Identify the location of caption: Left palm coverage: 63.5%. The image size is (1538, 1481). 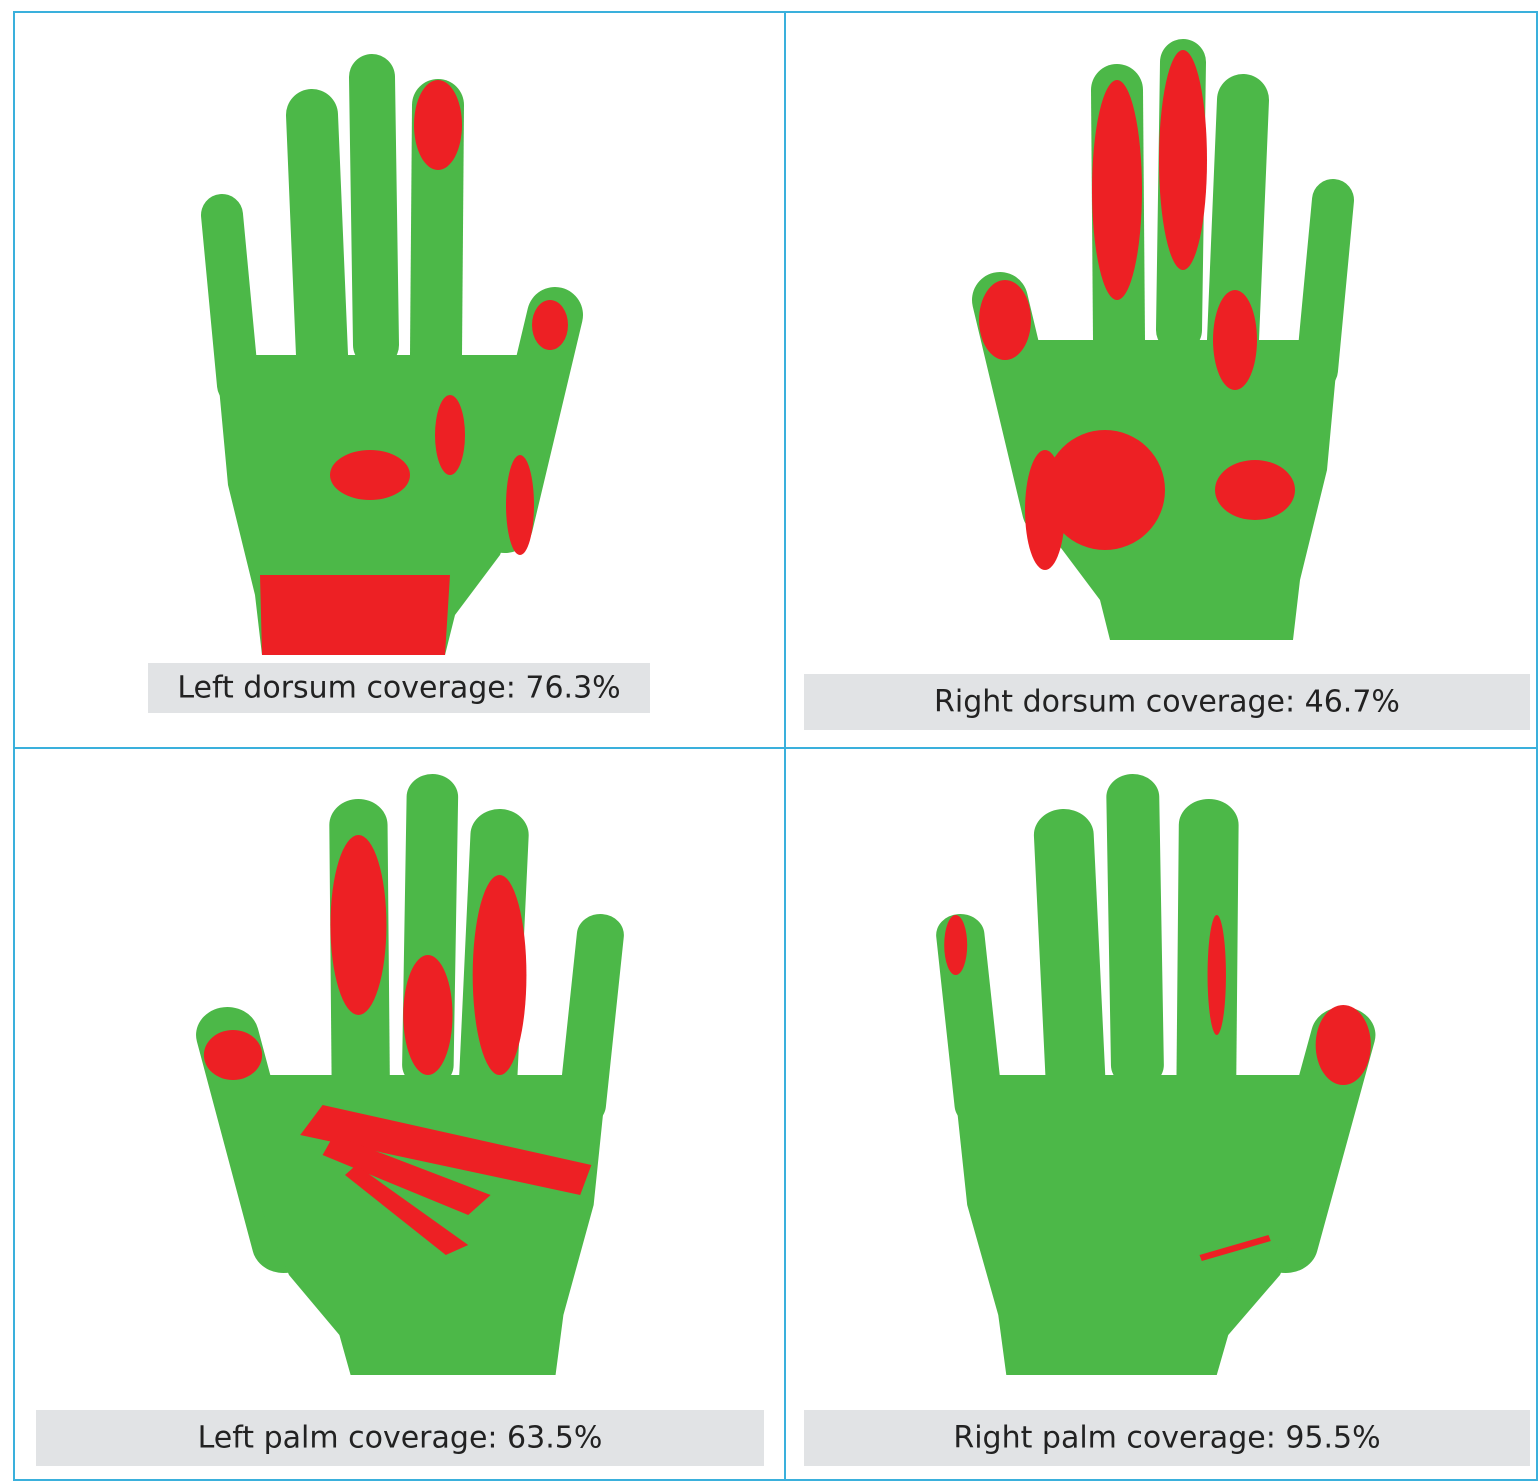
(400, 1438).